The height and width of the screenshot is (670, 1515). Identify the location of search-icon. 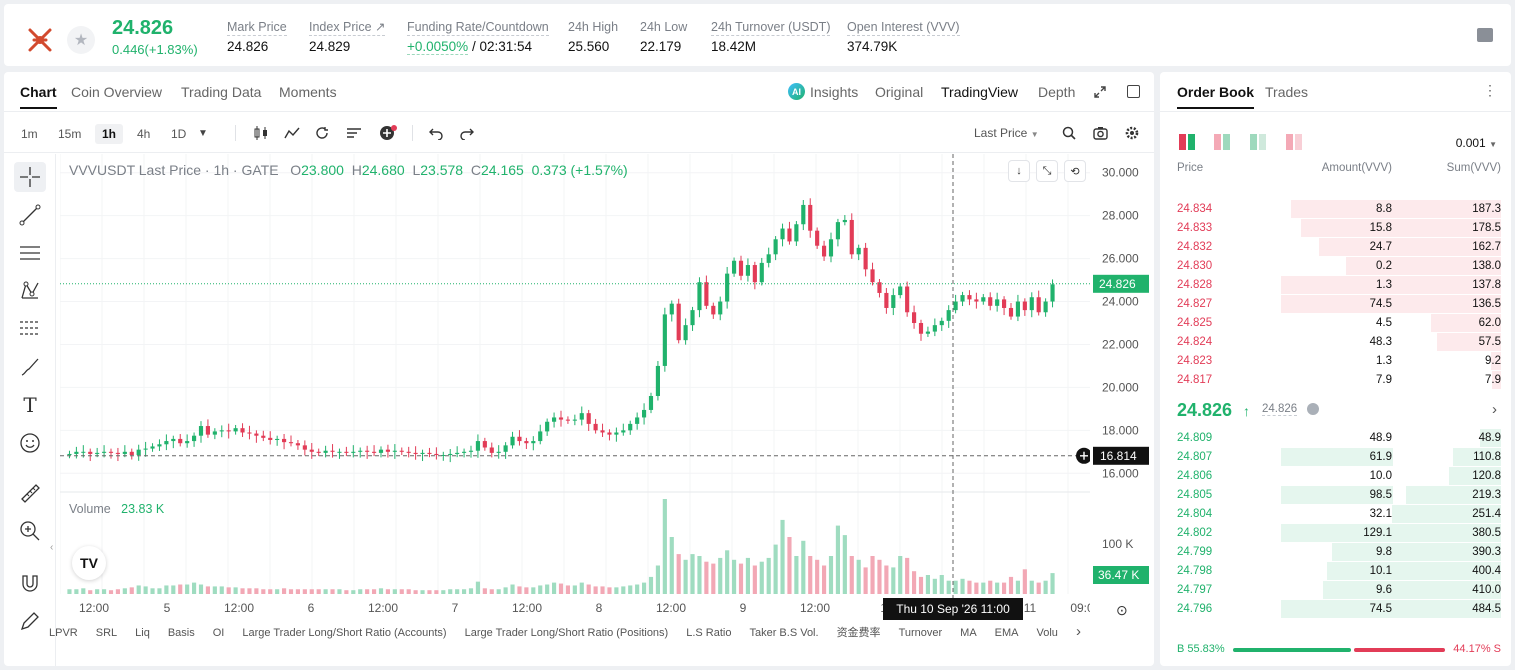
(1069, 133).